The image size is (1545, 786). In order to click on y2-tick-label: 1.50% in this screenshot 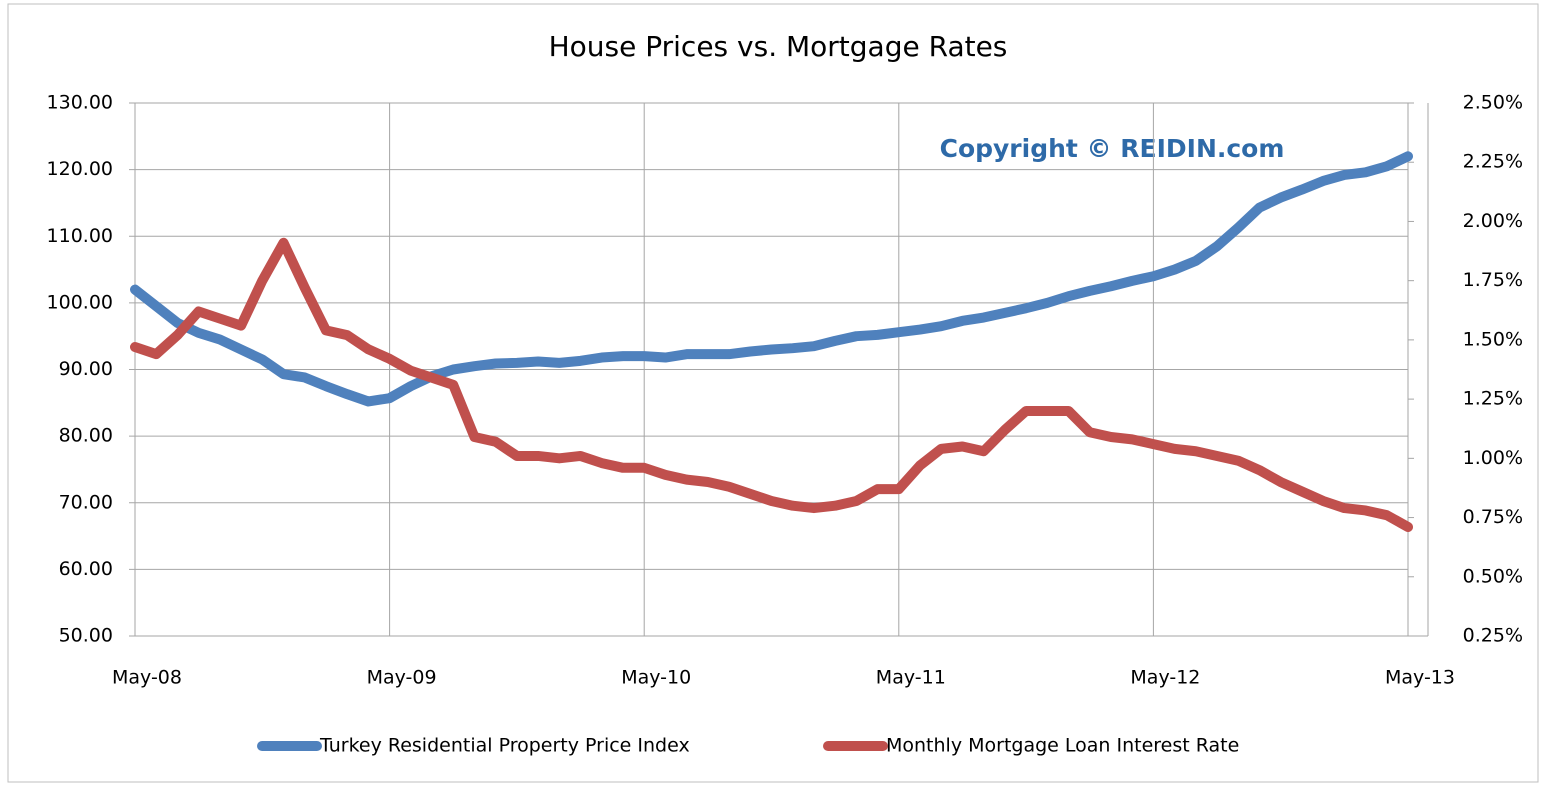, I will do `click(1493, 339)`.